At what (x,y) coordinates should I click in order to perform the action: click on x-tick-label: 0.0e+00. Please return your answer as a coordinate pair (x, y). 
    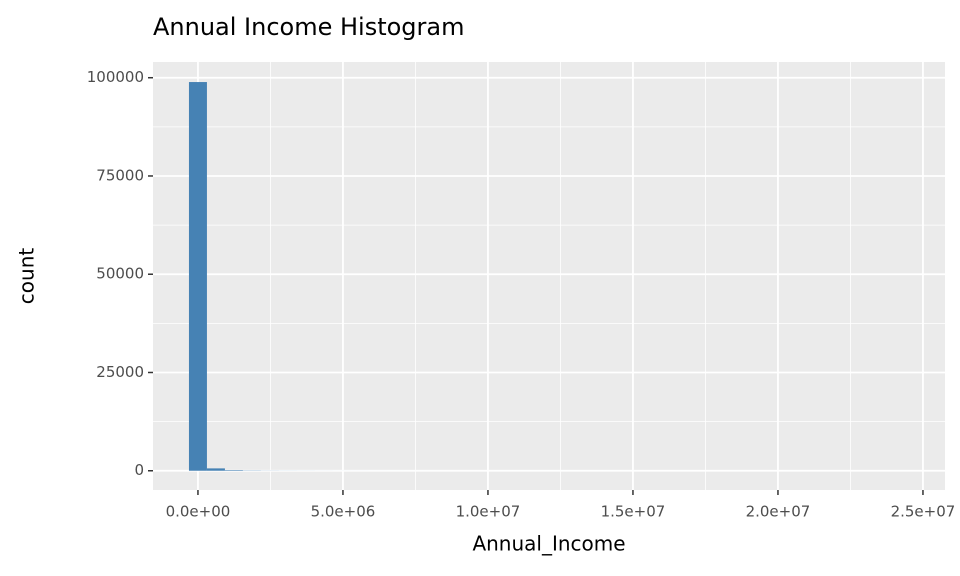
    Looking at the image, I should click on (198, 512).